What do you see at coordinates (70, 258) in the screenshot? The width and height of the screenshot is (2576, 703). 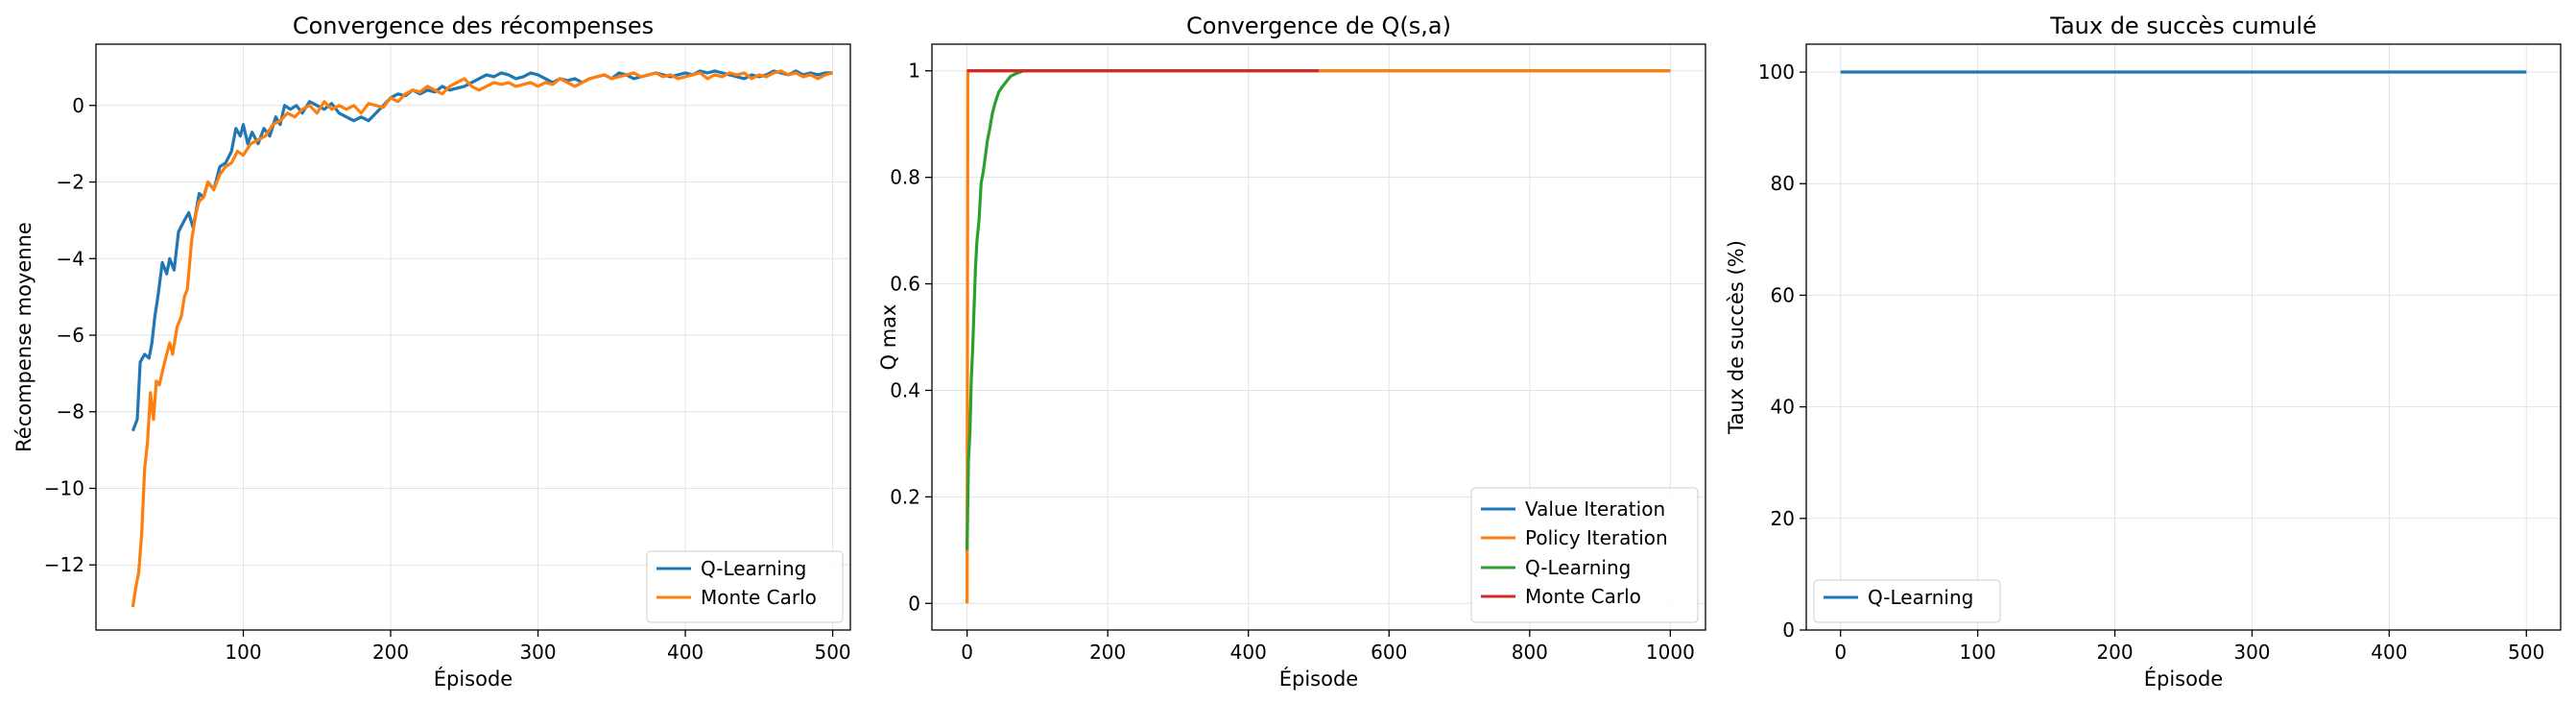 I see `y-tick-label: −4` at bounding box center [70, 258].